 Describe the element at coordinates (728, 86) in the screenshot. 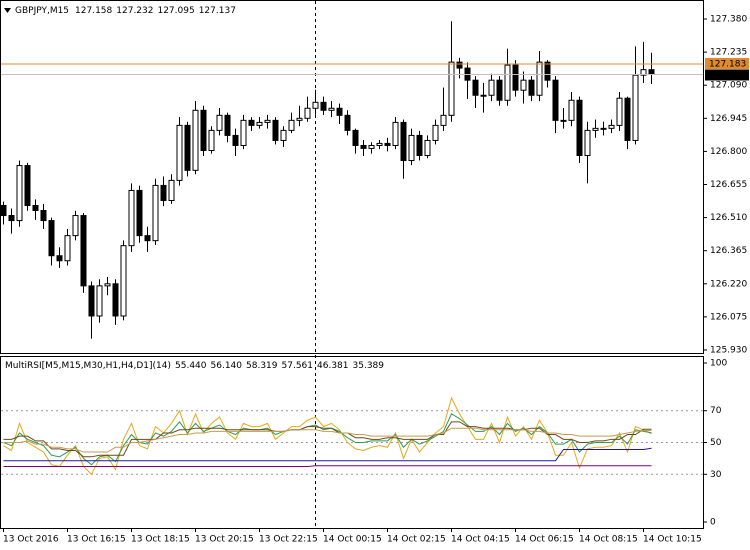

I see `y-tick-label: 127.090` at that location.